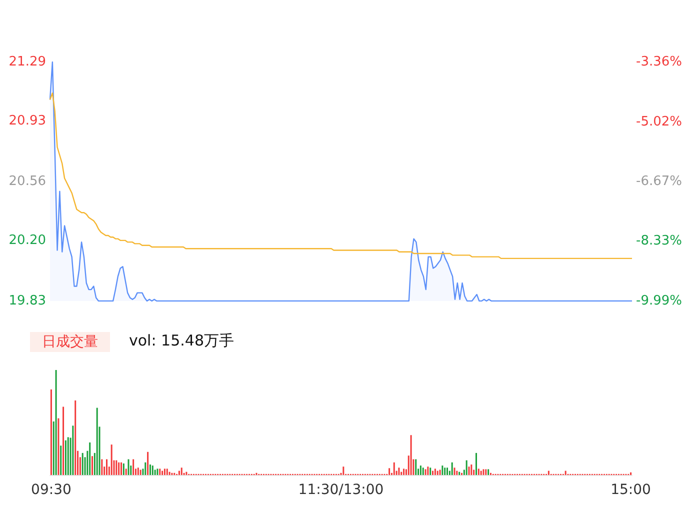 The width and height of the screenshot is (686, 524). I want to click on y2-tick-label: -3.36%, so click(659, 62).